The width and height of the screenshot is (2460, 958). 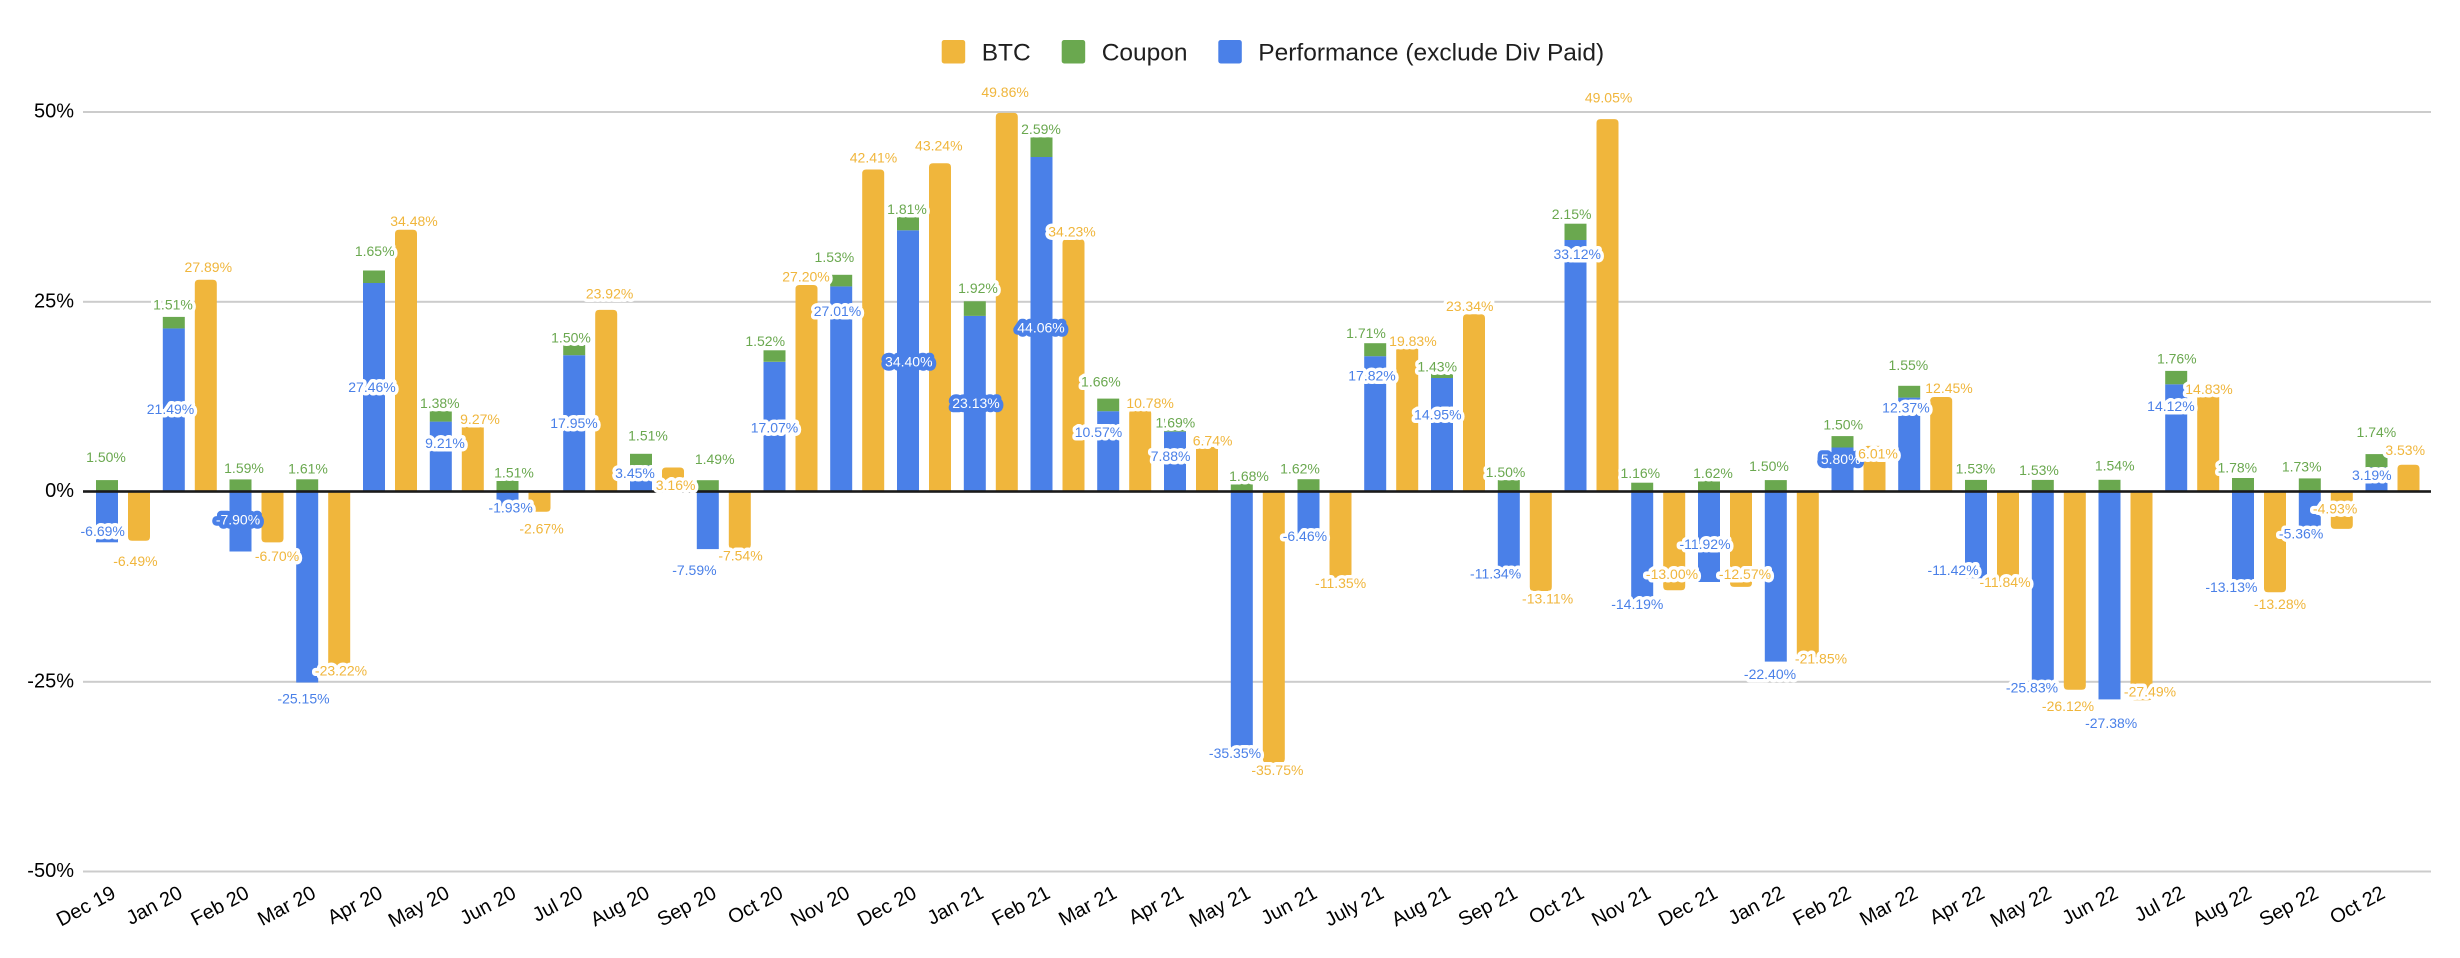 What do you see at coordinates (740, 556) in the screenshot?
I see `svg-text: -7.54%` at bounding box center [740, 556].